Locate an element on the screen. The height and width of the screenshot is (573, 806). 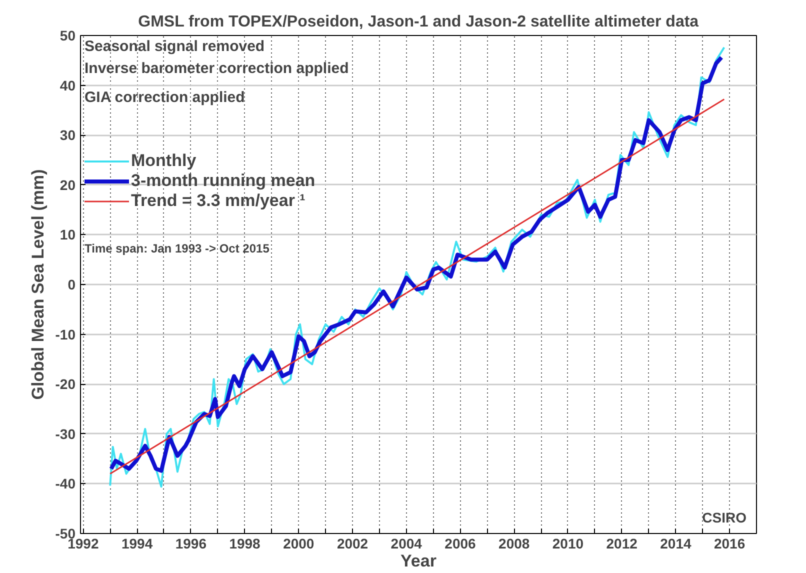
y-tick-label: 40 is located at coordinates (68, 85).